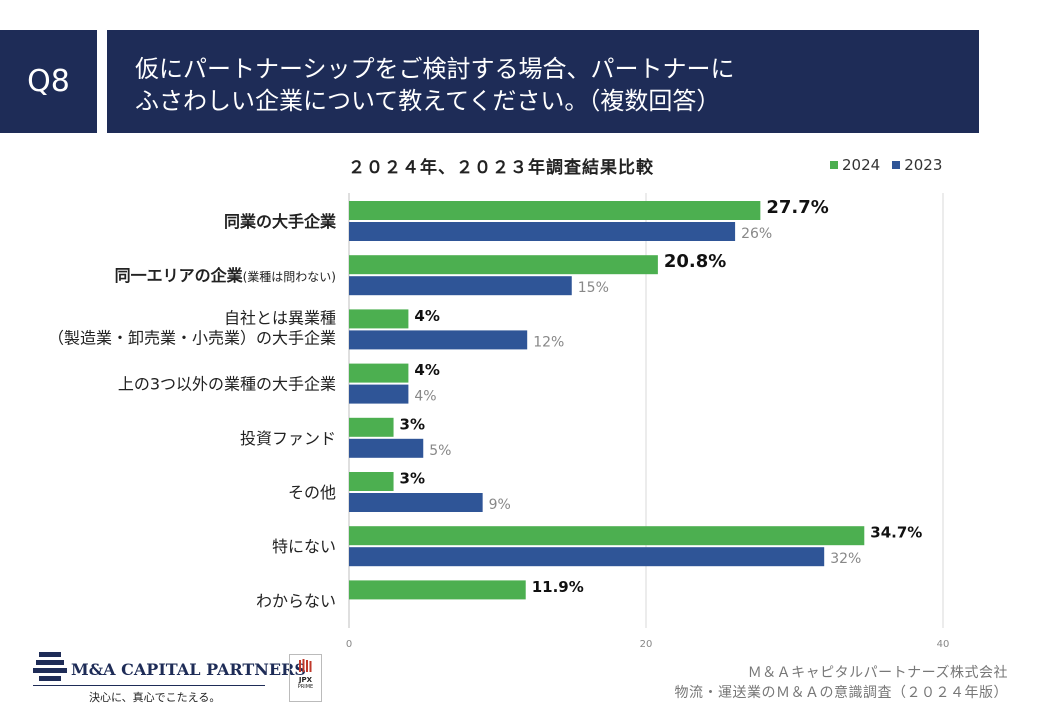 This screenshot has height=720, width=1040. Describe the element at coordinates (304, 546) in the screenshot. I see `category-label-6: 特にない` at that location.